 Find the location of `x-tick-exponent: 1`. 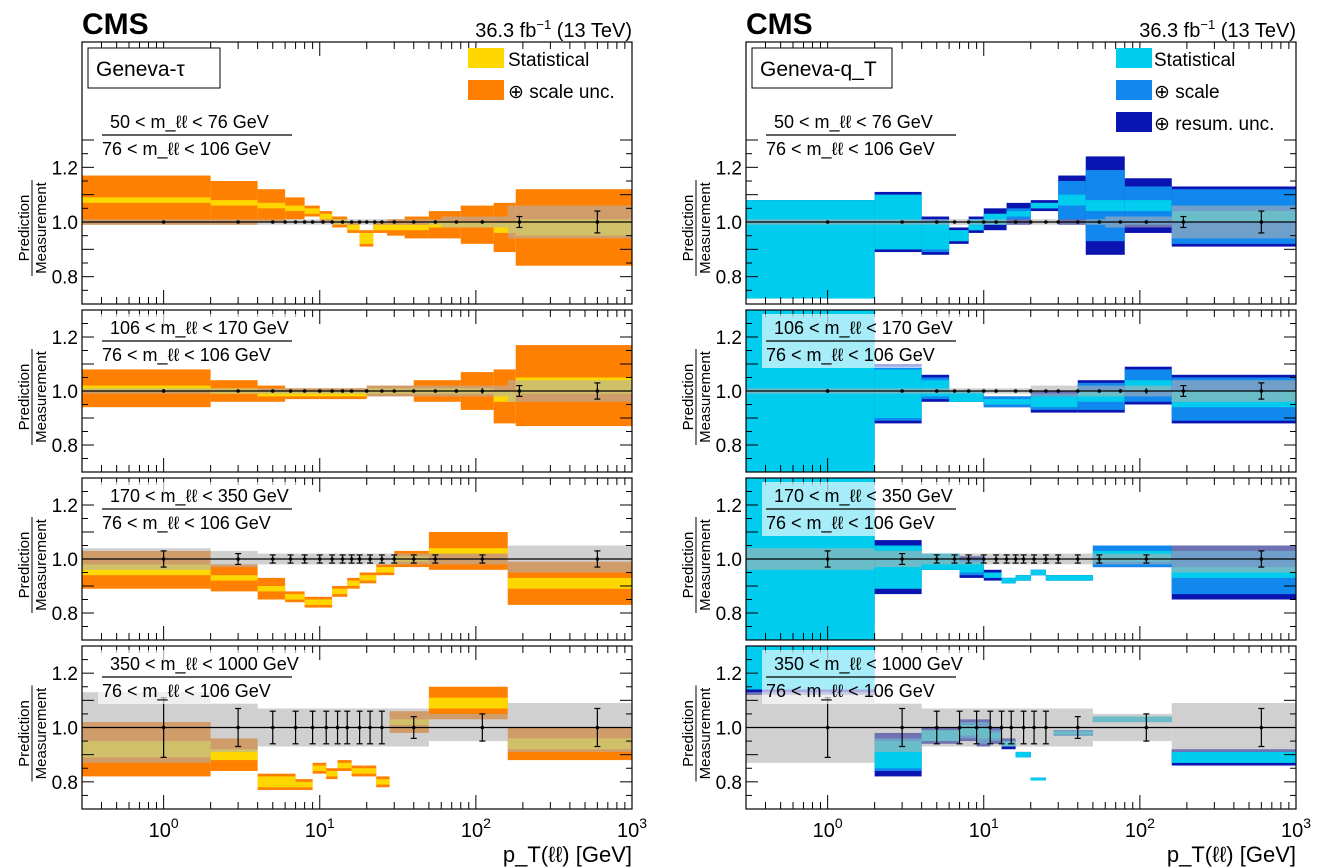

x-tick-exponent: 1 is located at coordinates (331, 823).